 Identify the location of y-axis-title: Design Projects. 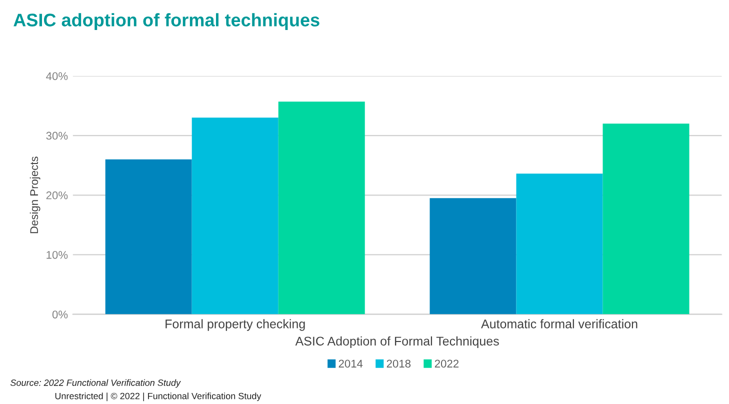
(35, 195).